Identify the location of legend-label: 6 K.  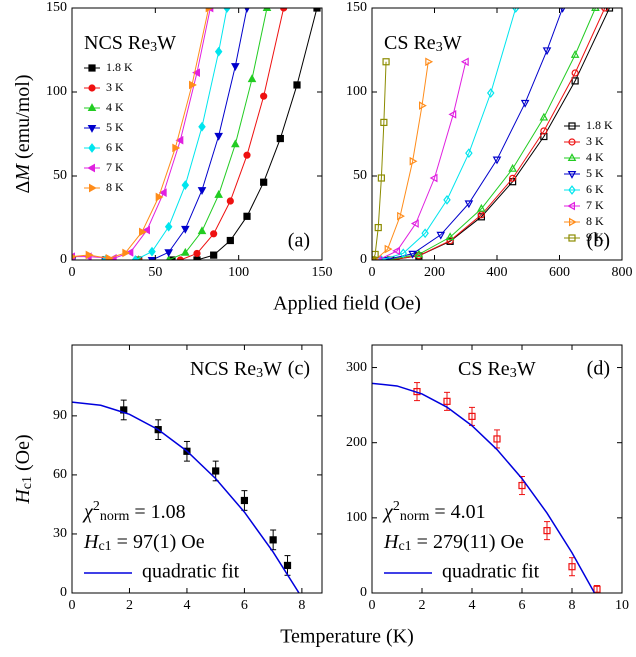
(595, 189).